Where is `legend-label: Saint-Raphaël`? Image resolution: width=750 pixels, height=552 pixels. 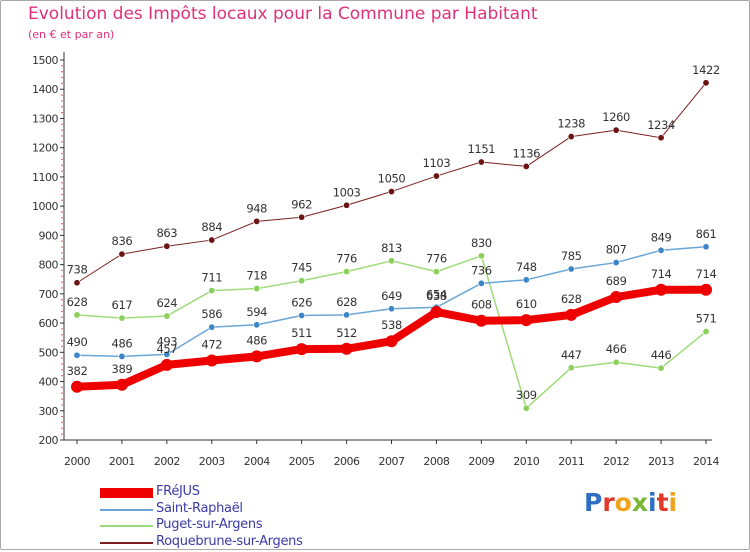 legend-label: Saint-Raphaël is located at coordinates (199, 508).